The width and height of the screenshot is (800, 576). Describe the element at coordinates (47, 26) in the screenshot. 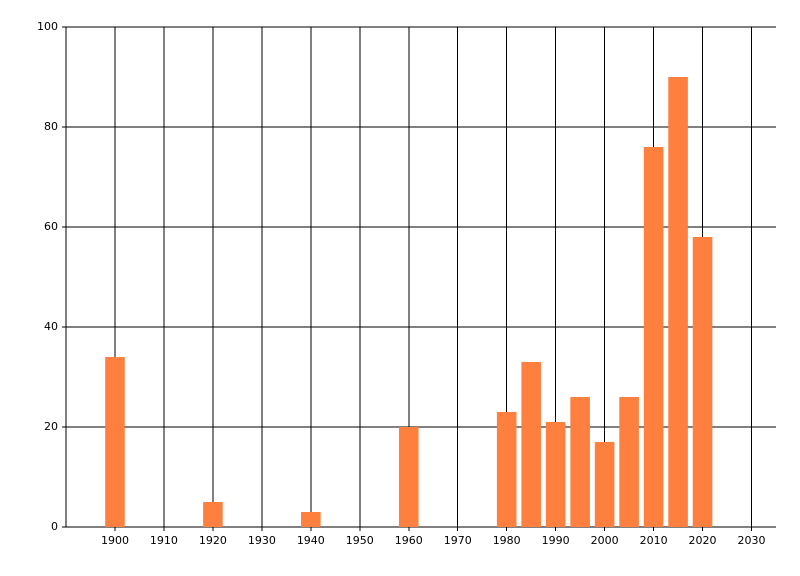

I see `y-tick-label: 100` at that location.